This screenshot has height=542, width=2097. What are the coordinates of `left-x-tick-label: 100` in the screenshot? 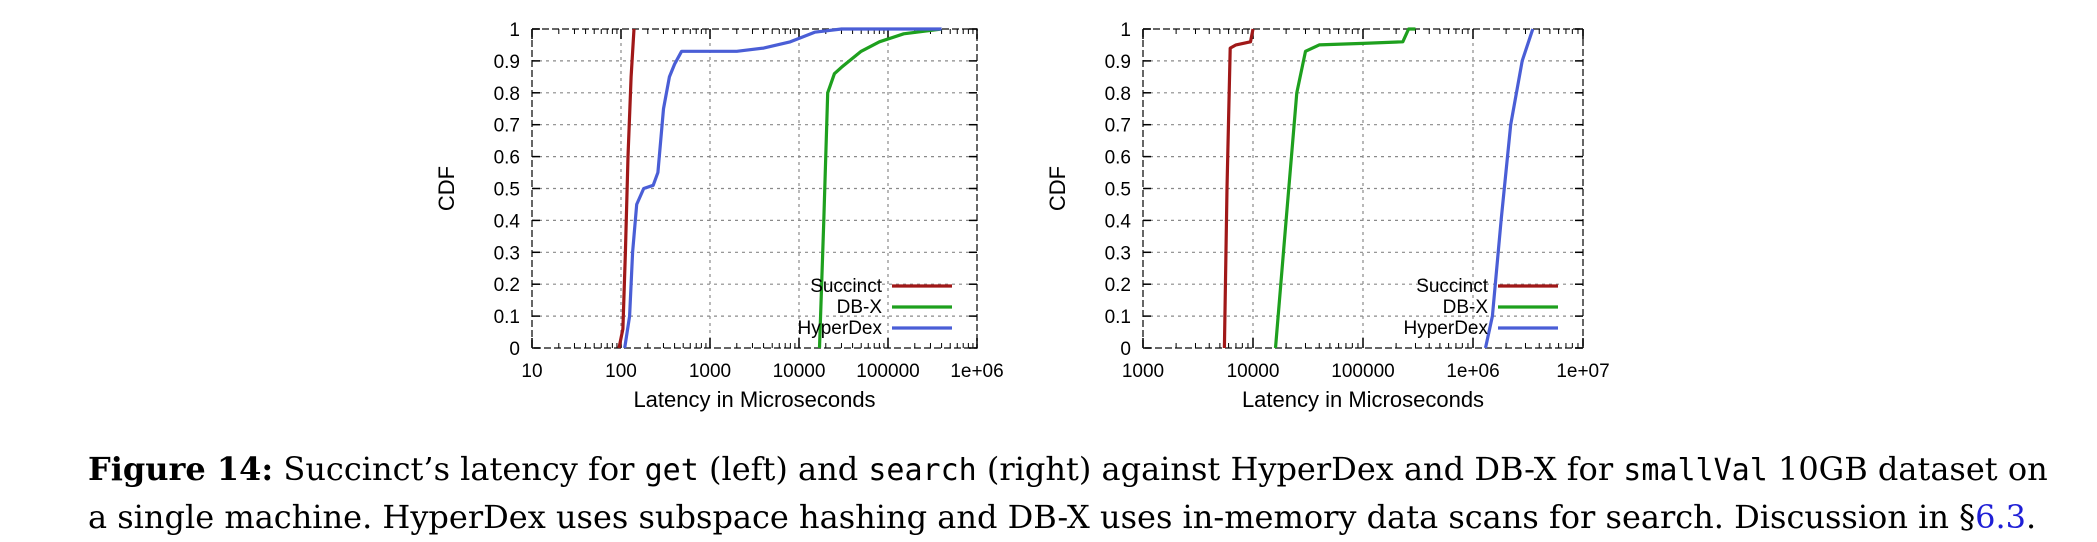 It's located at (621, 371).